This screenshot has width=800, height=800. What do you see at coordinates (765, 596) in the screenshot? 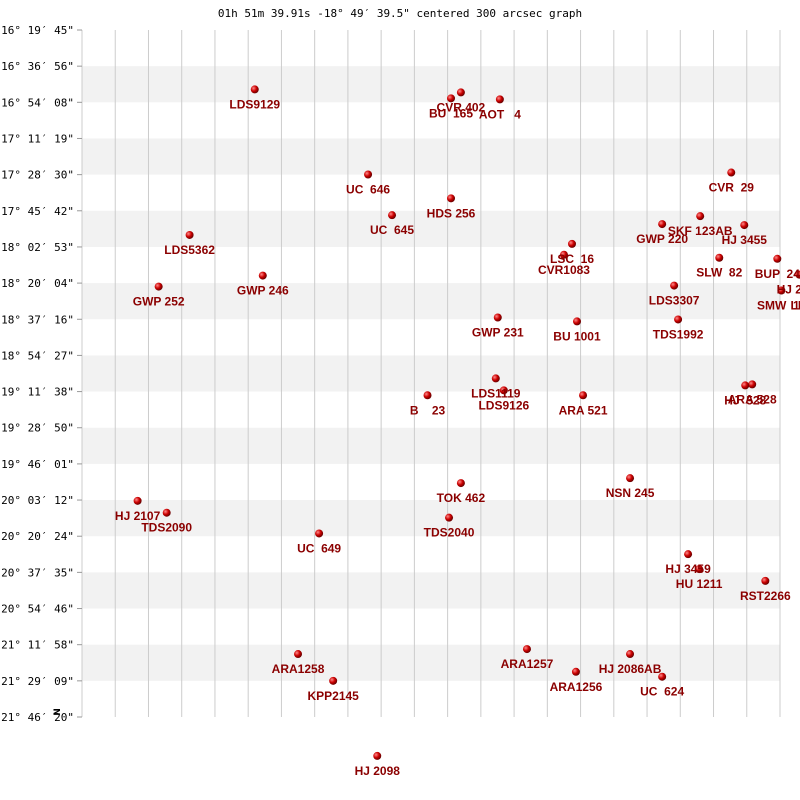
I see `star-label: RST2266` at bounding box center [765, 596].